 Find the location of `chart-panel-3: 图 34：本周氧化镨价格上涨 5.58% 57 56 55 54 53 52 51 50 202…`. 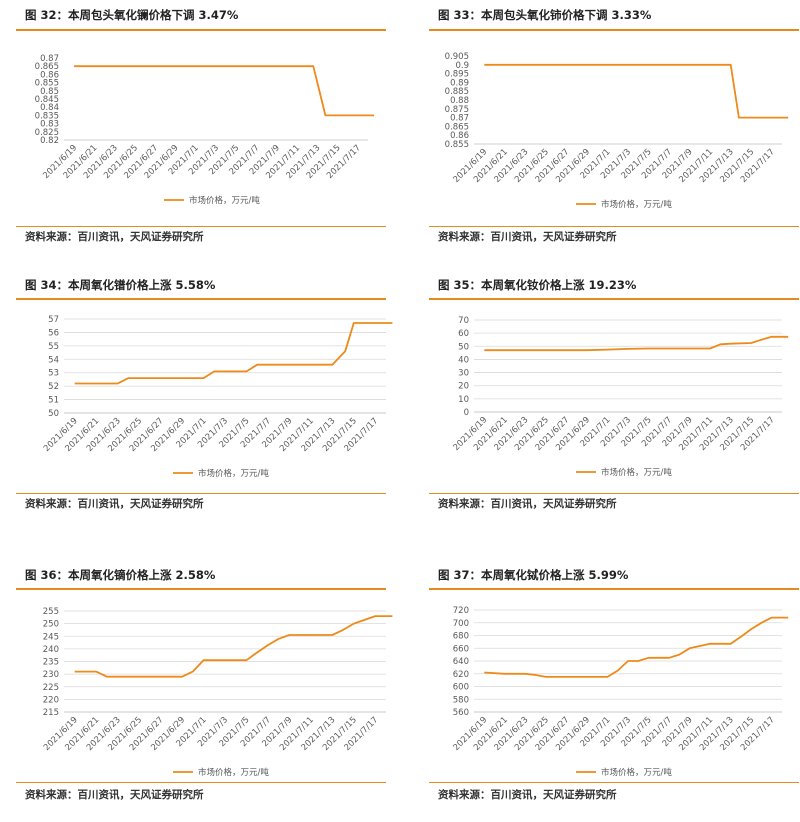

chart-panel-3: 图 34：本周氧化镨价格上涨 5.58% 57 56 55 54 53 52 51 50 202… is located at coordinates (196, 398).